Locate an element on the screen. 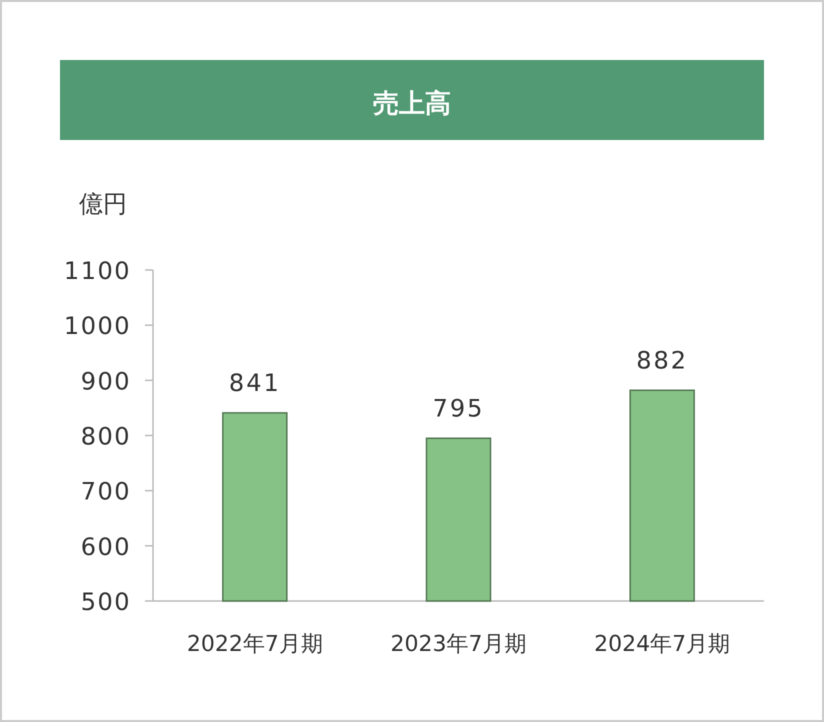 The height and width of the screenshot is (722, 824). data-label: 882 is located at coordinates (662, 360).